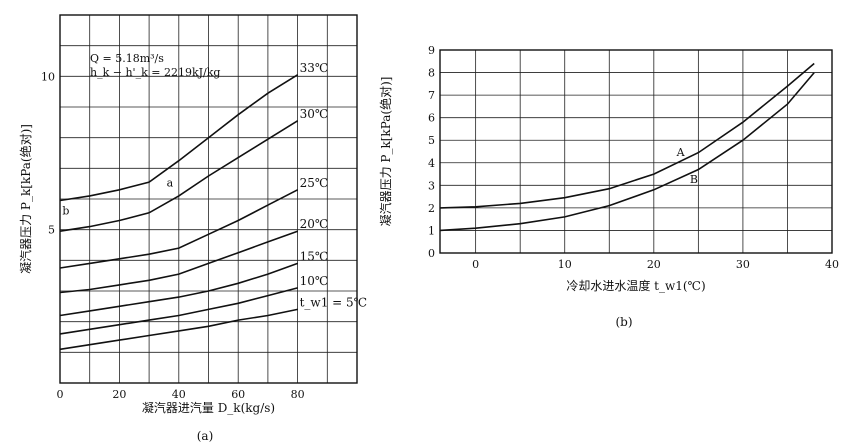 This screenshot has width=842, height=448. What do you see at coordinates (635, 285) in the screenshot?
I see `x-axis-label: 冷却水进水温度 t_w1(℃)` at bounding box center [635, 285].